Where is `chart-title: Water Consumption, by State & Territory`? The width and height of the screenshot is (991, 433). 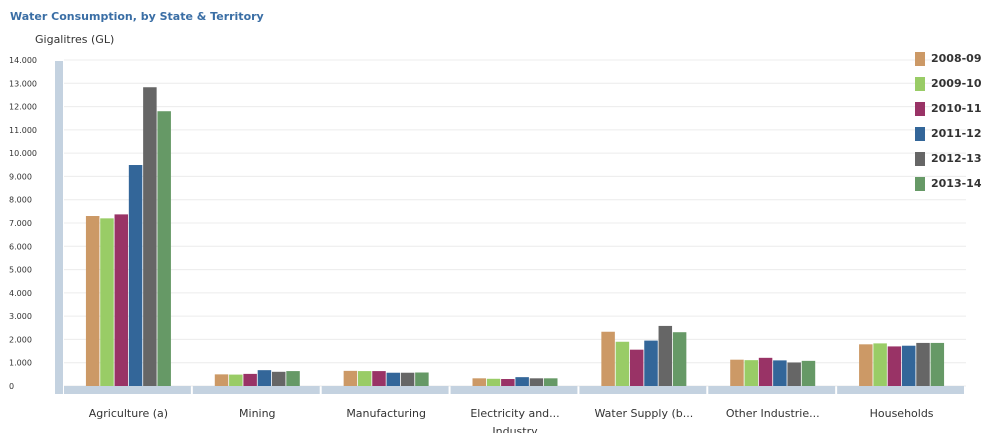 chart-title: Water Consumption, by State & Territory is located at coordinates (137, 16).